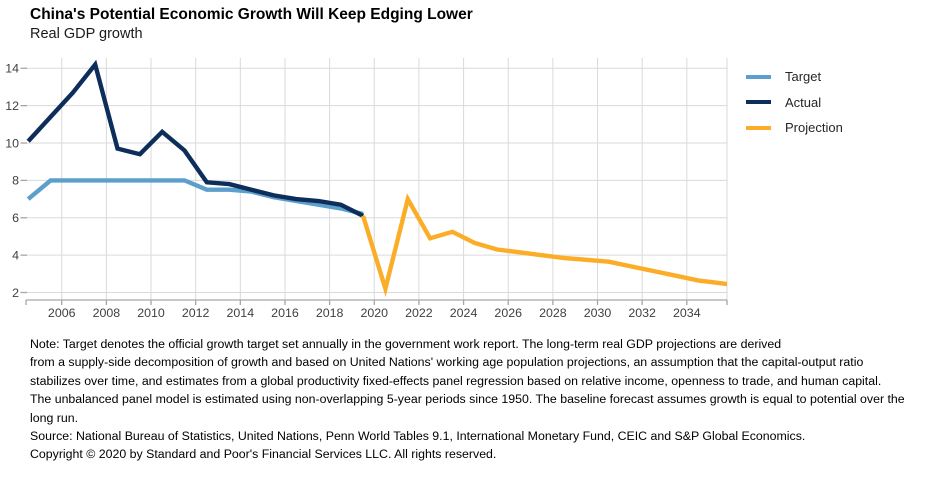  What do you see at coordinates (54, 417) in the screenshot?
I see `note-line: long run.` at bounding box center [54, 417].